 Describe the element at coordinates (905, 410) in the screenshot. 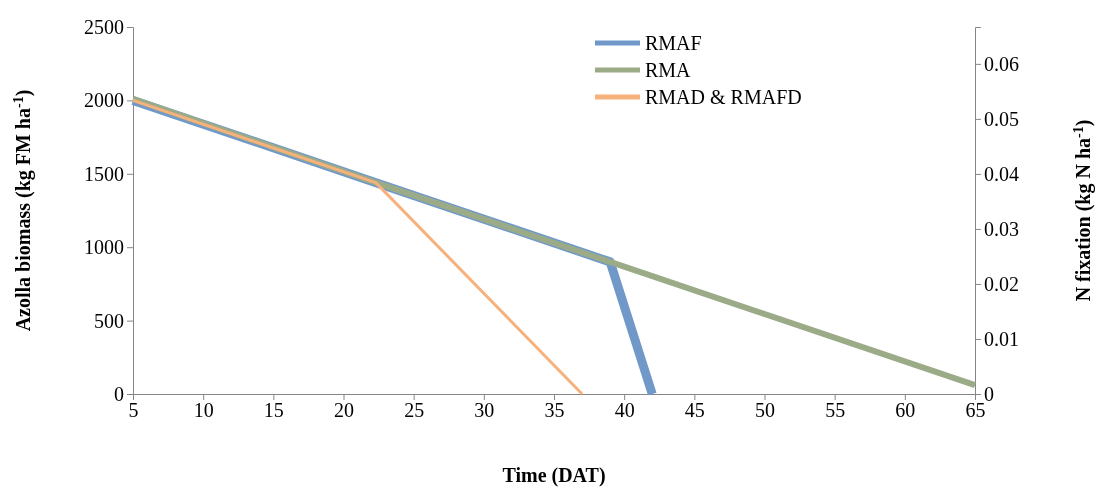

I see `x-tick-label: 60` at that location.